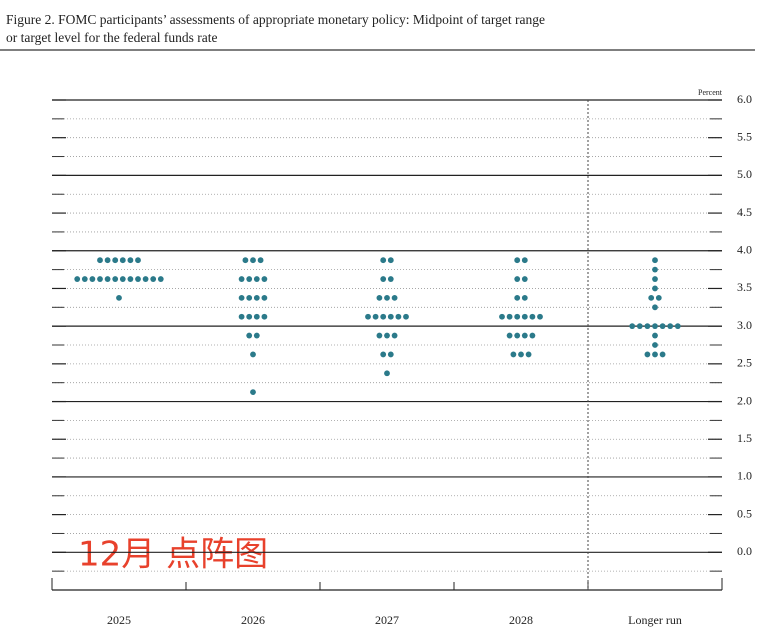 This screenshot has height=641, width=772. What do you see at coordinates (744, 136) in the screenshot?
I see `y-tick-label: 5.5` at bounding box center [744, 136].